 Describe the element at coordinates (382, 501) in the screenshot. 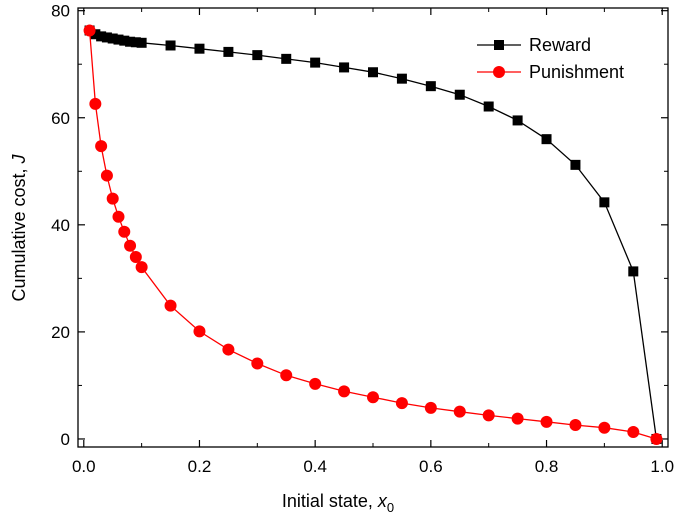

I see `x-axis-title-variable: x` at that location.